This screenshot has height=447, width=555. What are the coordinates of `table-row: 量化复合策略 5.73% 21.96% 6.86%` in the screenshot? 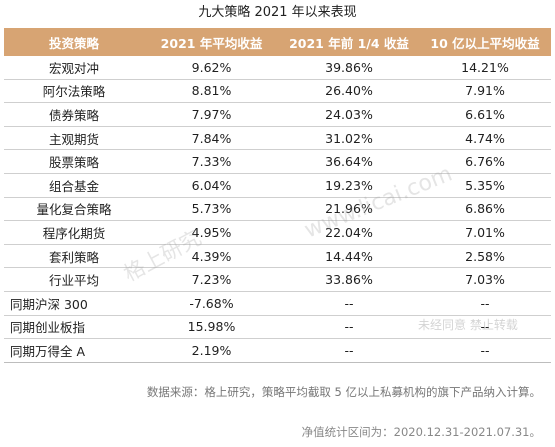 It's located at (277, 209).